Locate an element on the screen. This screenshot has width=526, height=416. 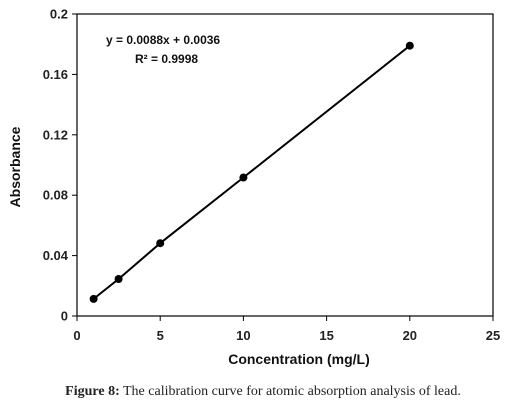
x-tick-label: 0 is located at coordinates (76, 335).